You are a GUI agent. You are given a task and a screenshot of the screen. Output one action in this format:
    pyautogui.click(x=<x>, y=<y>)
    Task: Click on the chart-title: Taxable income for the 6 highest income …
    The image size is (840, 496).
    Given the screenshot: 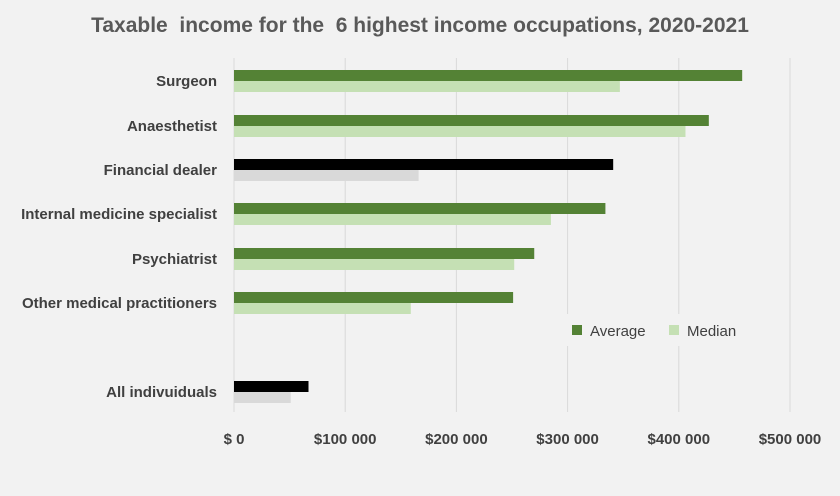 What is the action you would take?
    pyautogui.click(x=420, y=25)
    